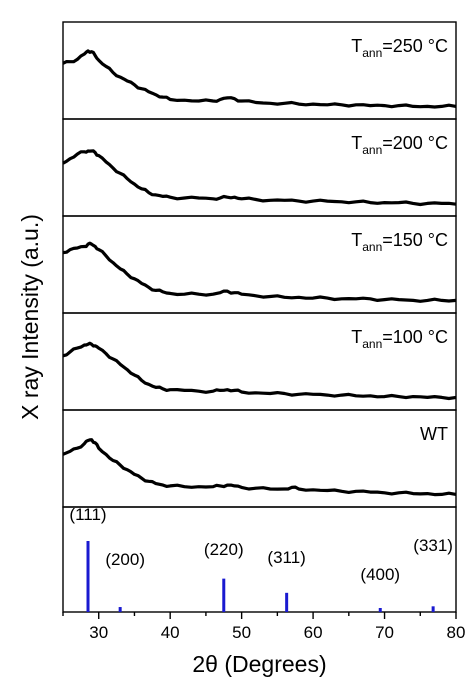  I want to click on series-label-rest: =250 °C, so click(415, 46).